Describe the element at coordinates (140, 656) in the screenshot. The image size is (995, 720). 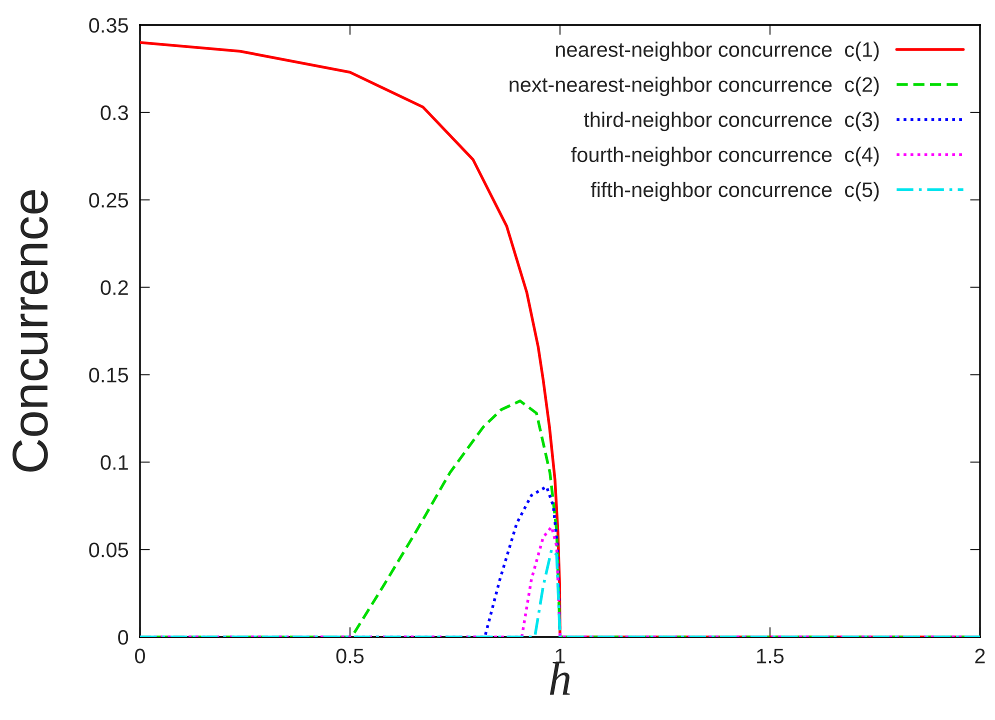
I see `x-tick-label: 0` at that location.